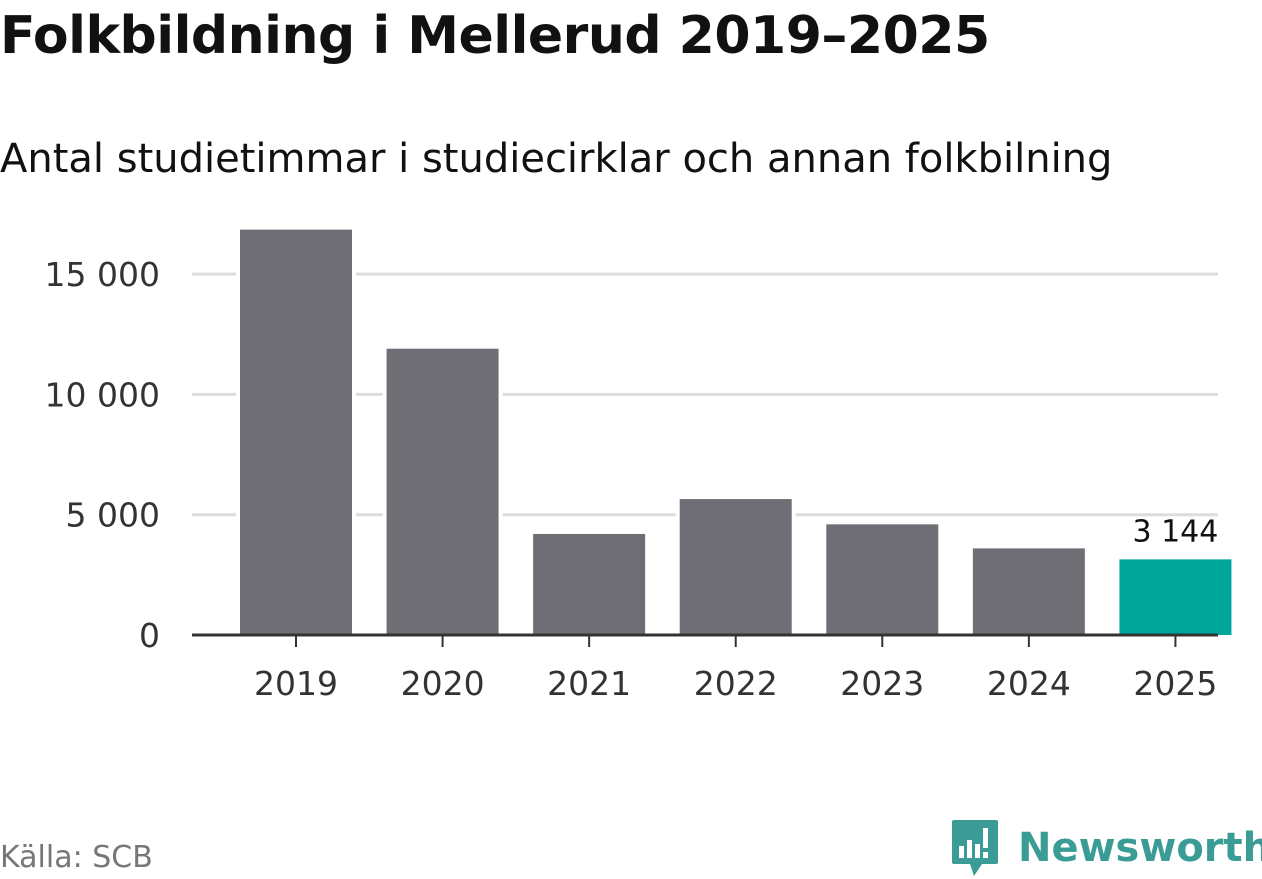 Image resolution: width=1262 pixels, height=879 pixels. What do you see at coordinates (589, 683) in the screenshot?
I see `x-tick-label: 2021` at bounding box center [589, 683].